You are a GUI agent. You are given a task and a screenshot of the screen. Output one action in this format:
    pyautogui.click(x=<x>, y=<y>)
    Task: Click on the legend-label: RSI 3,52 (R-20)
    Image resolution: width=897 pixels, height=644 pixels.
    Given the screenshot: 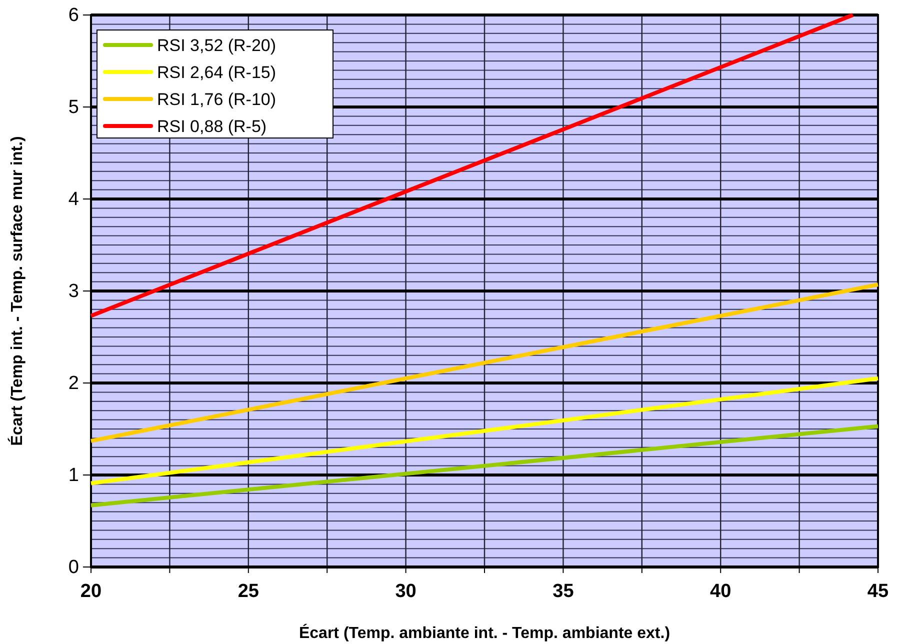 What is the action you would take?
    pyautogui.click(x=216, y=45)
    